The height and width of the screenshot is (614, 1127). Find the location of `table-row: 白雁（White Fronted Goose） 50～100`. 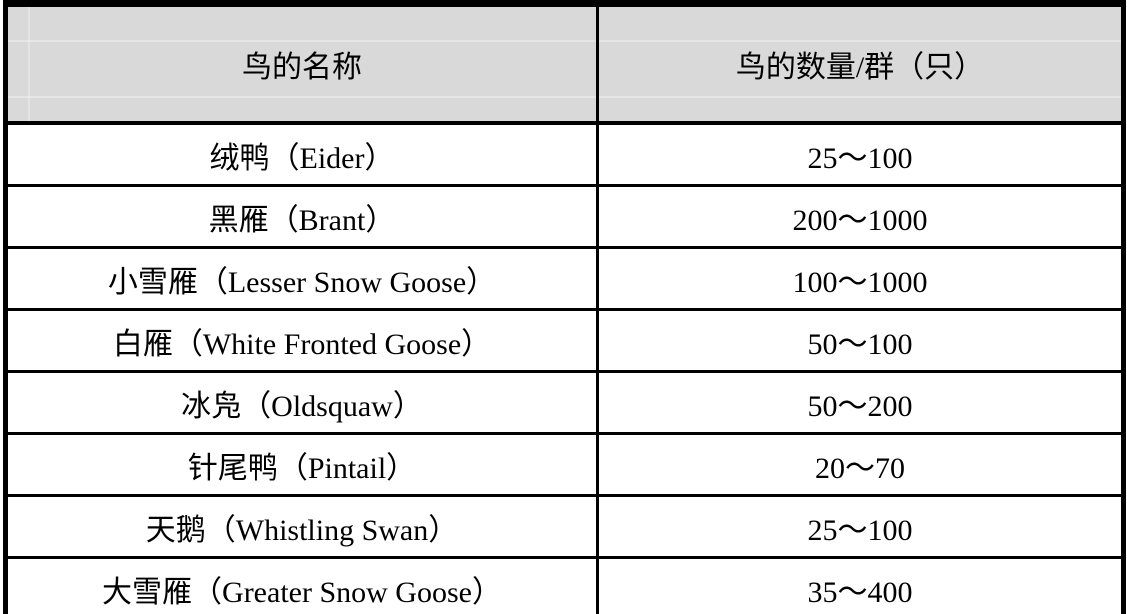

table-row: 白雁（White Fronted Goose） 50～100 is located at coordinates (564, 340).